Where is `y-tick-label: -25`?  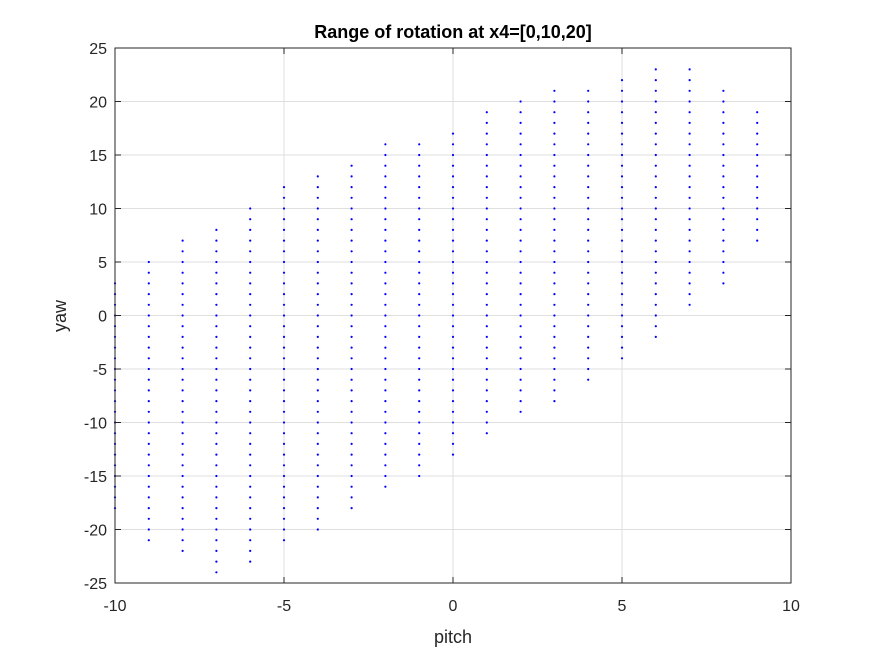 y-tick-label: -25 is located at coordinates (95, 584).